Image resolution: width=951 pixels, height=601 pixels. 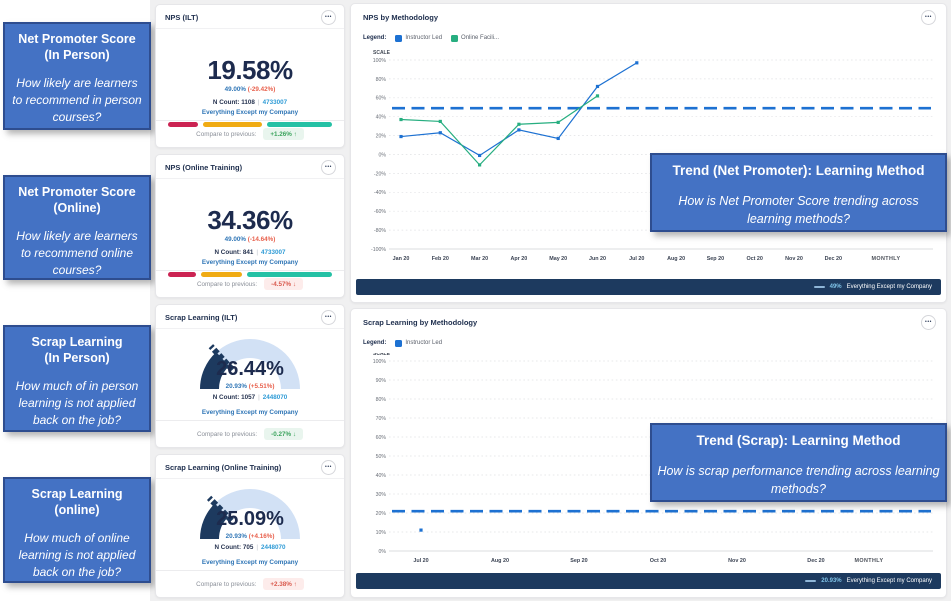 I want to click on compare-value: -0.27%, so click(x=281, y=434).